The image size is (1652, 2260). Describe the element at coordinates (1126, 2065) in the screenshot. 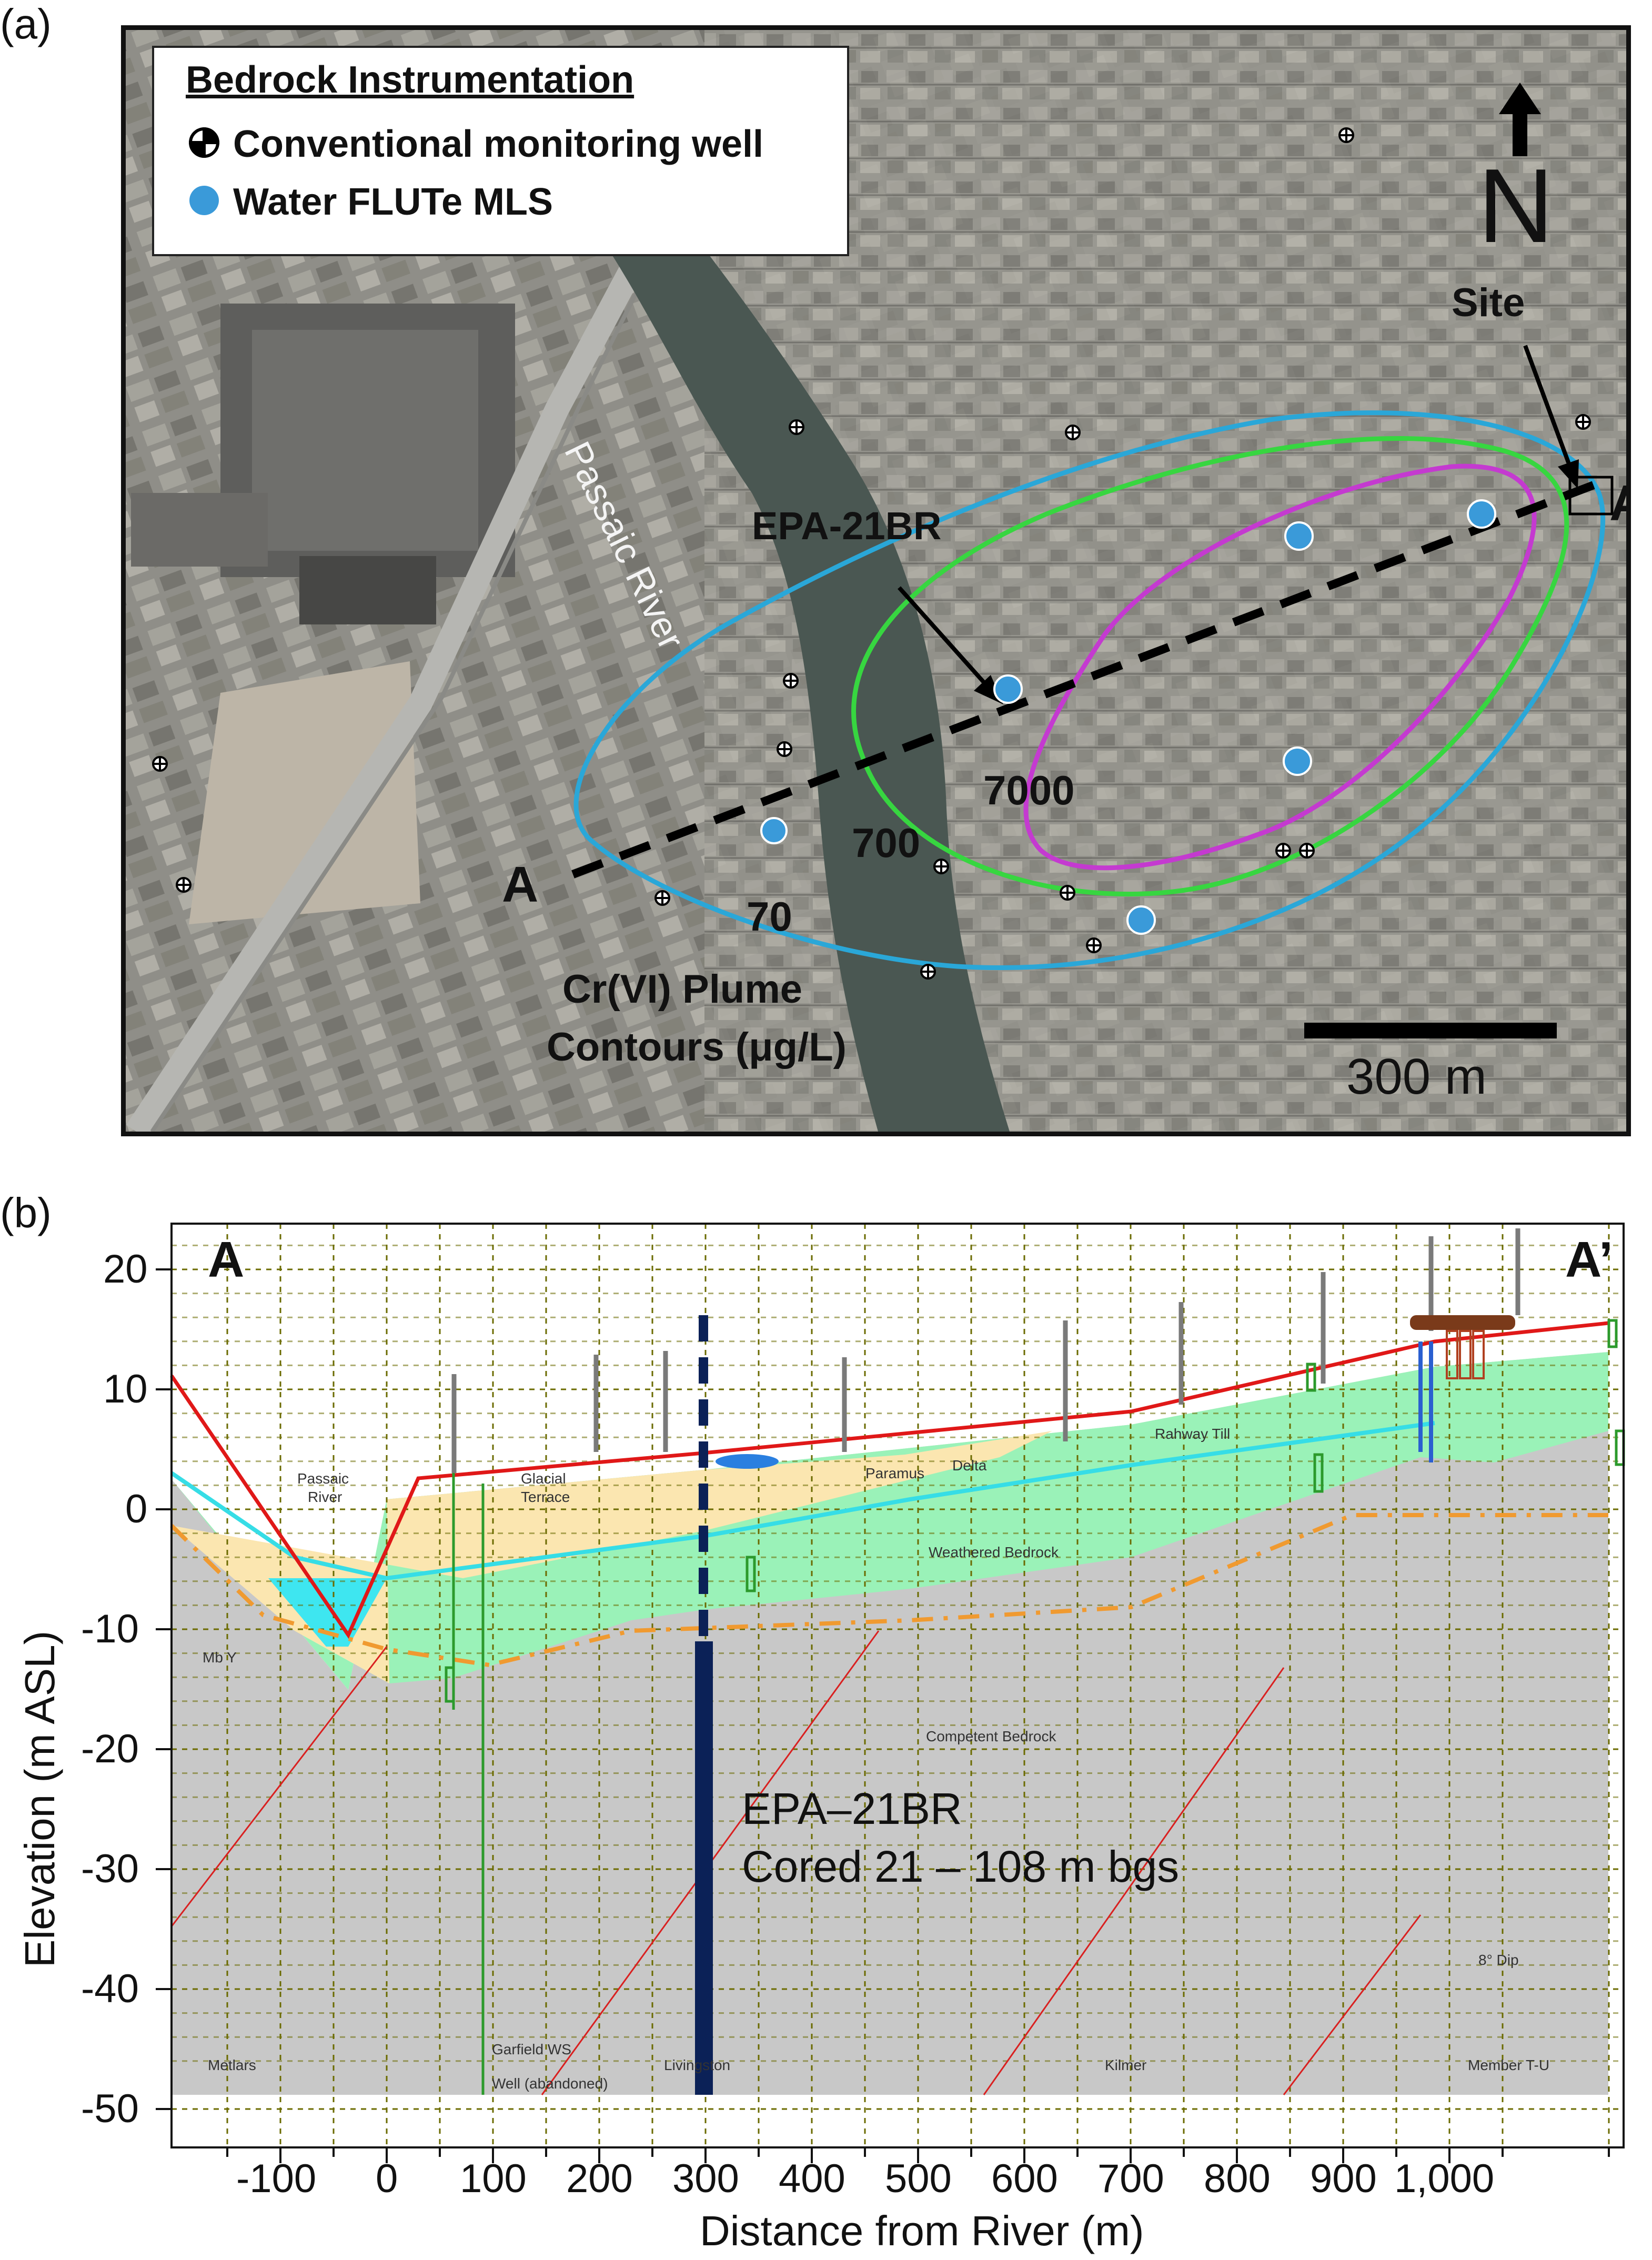

I see `geo-kilmer: Kilmer` at that location.